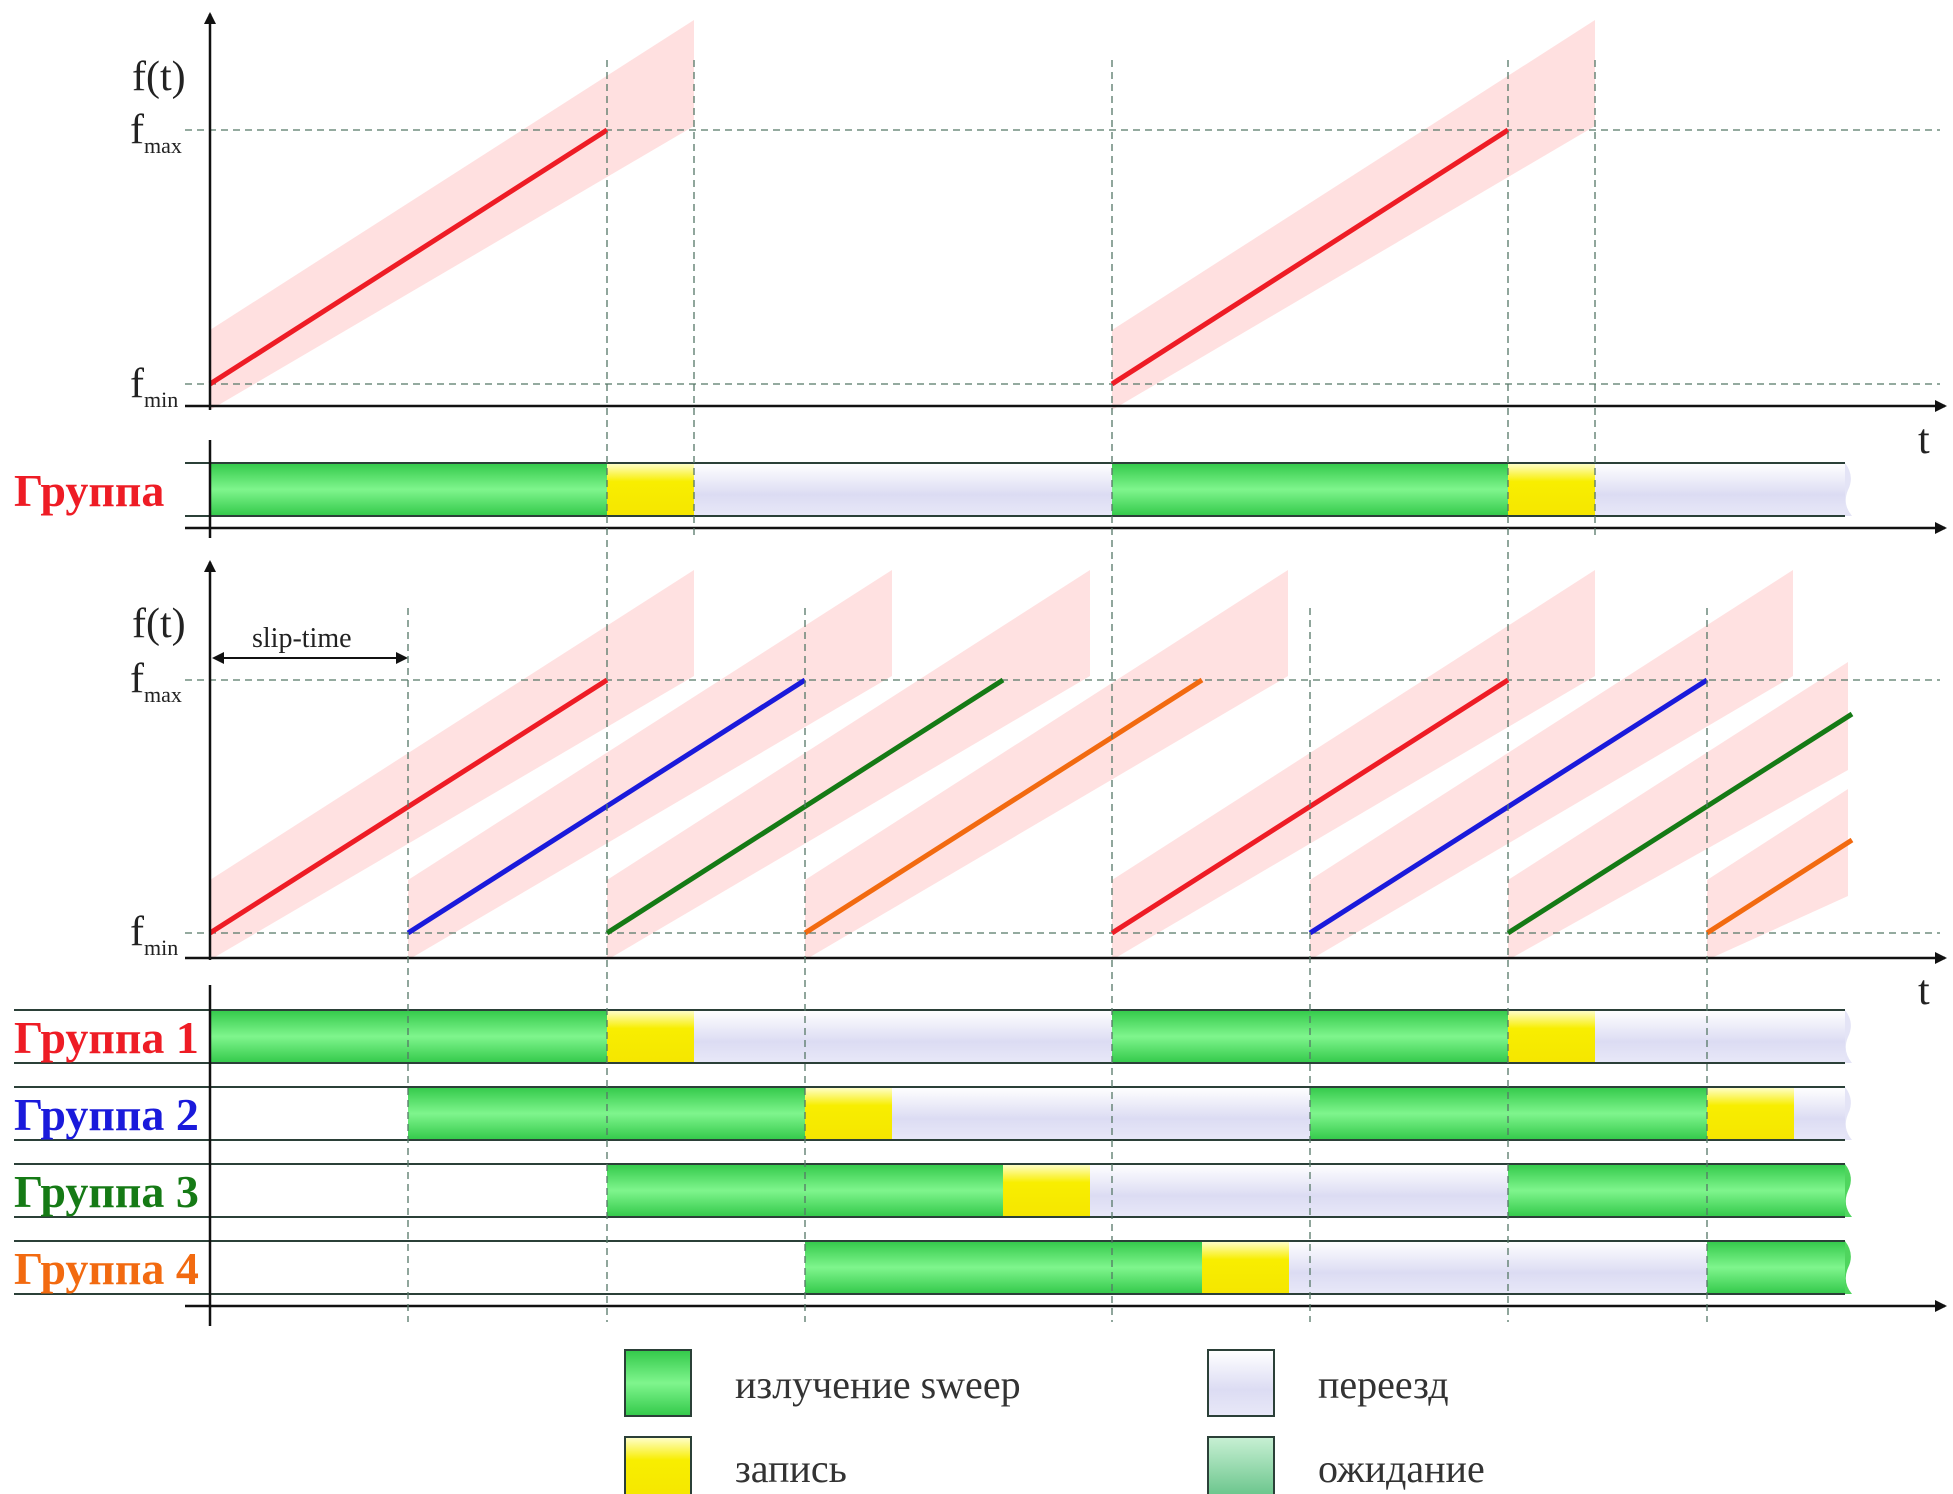  Describe the element at coordinates (106, 1191) in the screenshot. I see `group-label-3: Группа 3` at that location.